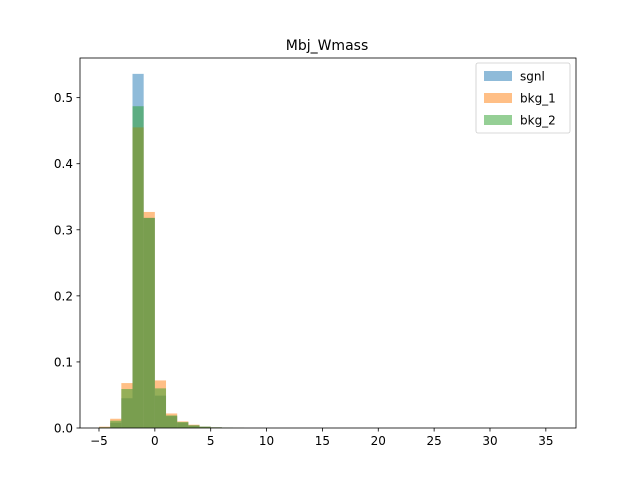  I want to click on legend: sgnl bkg_1 bkg_2, so click(523, 98).